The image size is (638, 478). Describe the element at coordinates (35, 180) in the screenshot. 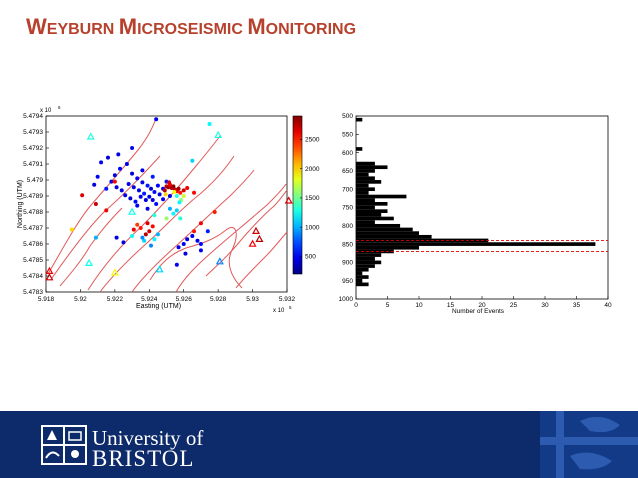

I see `map-y-tick-label: 5.479` at that location.